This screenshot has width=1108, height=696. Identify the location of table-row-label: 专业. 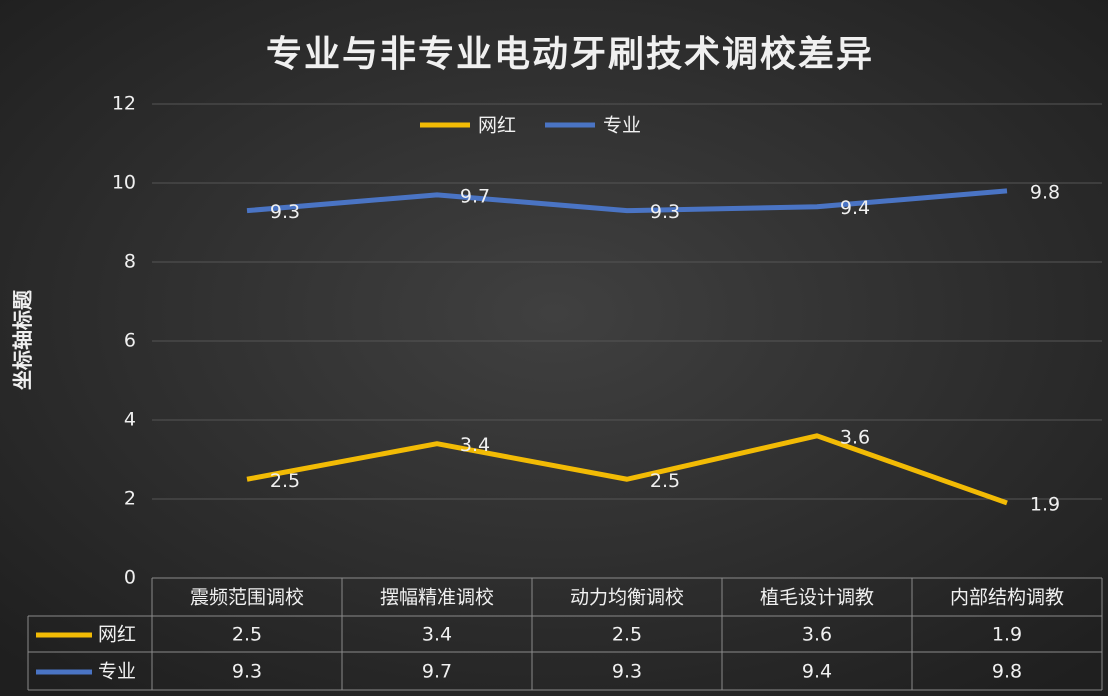
(117, 672).